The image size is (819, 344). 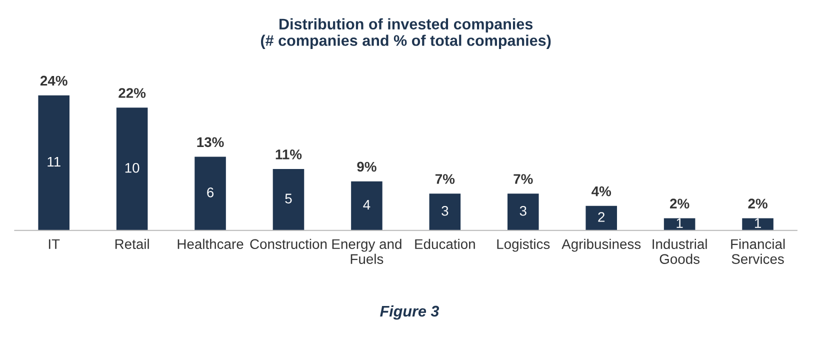 What do you see at coordinates (445, 244) in the screenshot?
I see `x-tick-label: Education` at bounding box center [445, 244].